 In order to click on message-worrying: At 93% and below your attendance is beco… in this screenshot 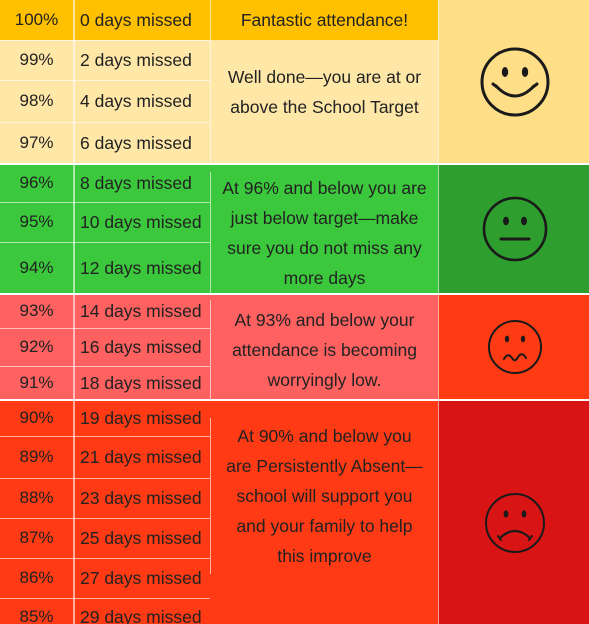, I will do `click(324, 350)`.